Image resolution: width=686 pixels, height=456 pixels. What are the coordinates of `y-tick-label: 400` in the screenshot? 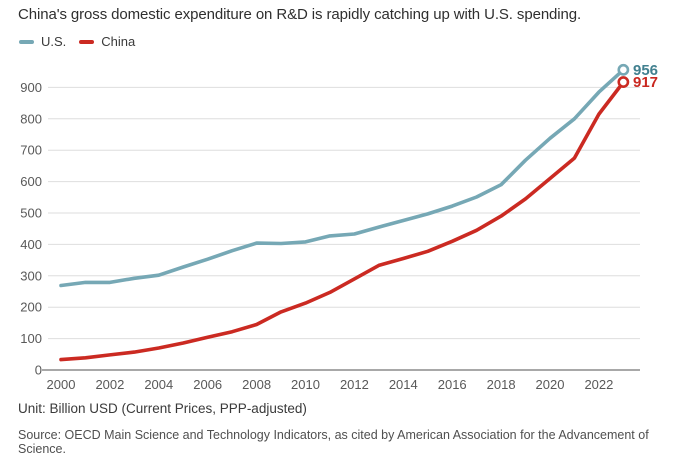 It's located at (31, 244).